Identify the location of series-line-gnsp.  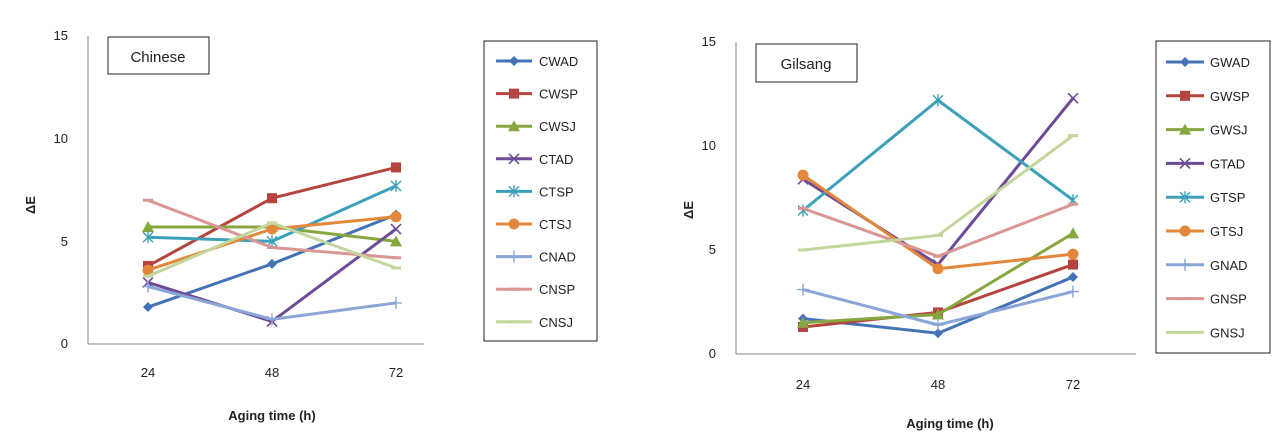
(938, 230).